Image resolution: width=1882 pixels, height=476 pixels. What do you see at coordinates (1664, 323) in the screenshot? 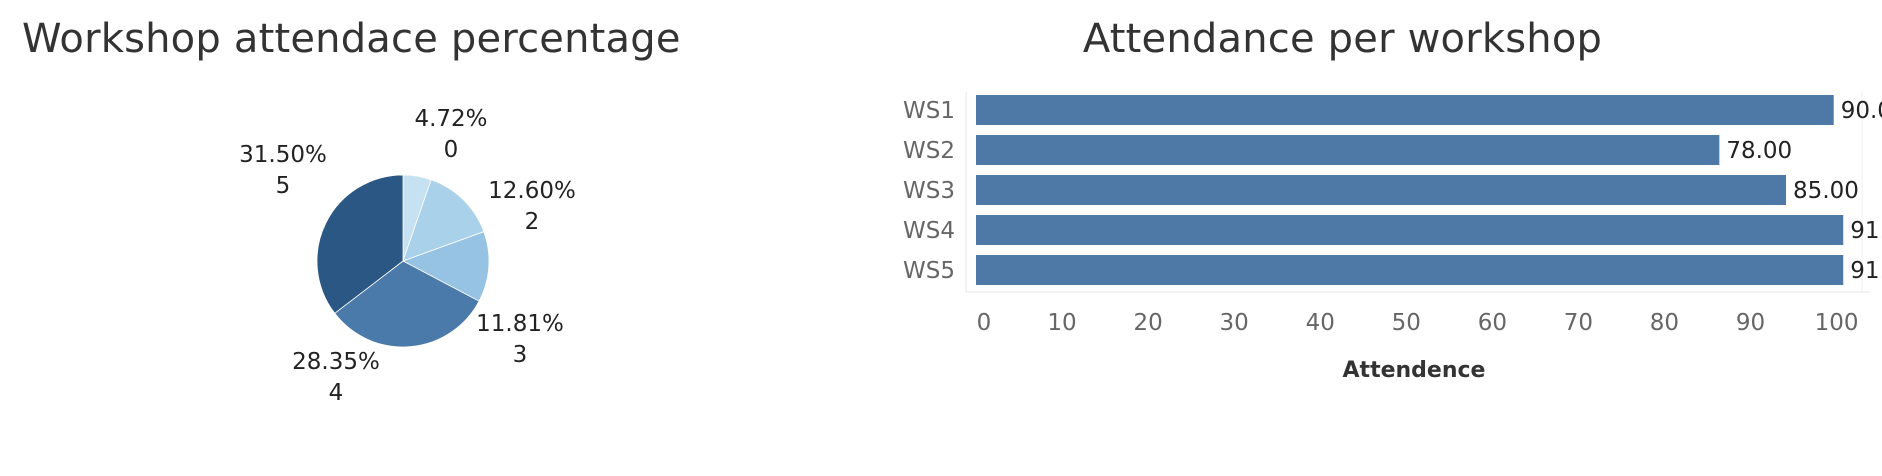
I see `x-tick-label: 80` at bounding box center [1664, 323].